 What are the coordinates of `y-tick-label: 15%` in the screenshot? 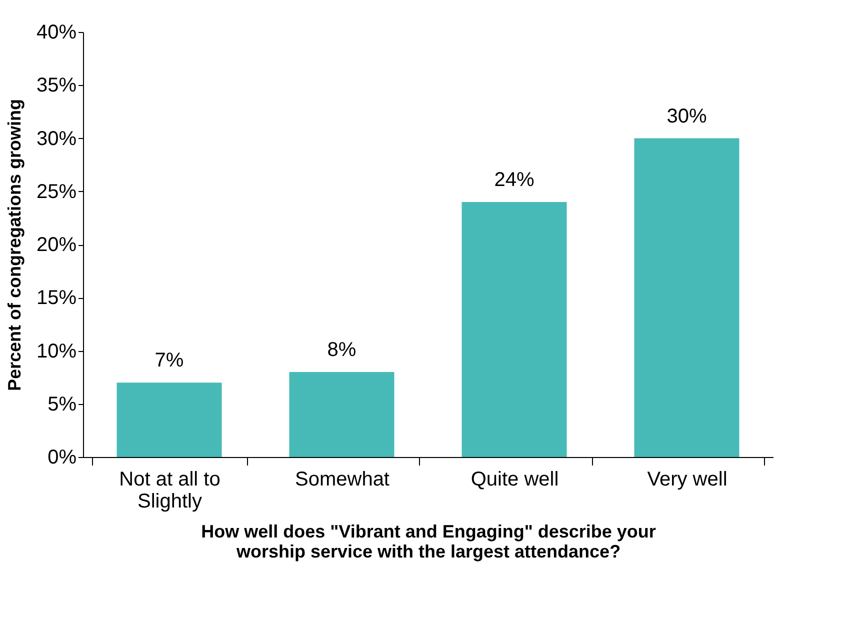 It's located at (56, 298).